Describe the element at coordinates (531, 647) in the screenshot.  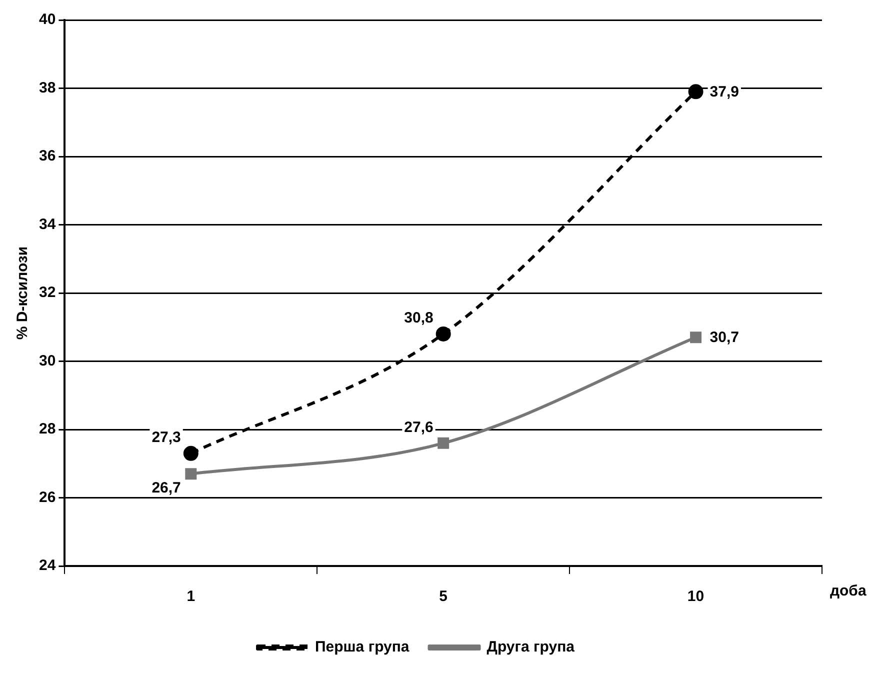
I see `legend-label: Друга група` at that location.